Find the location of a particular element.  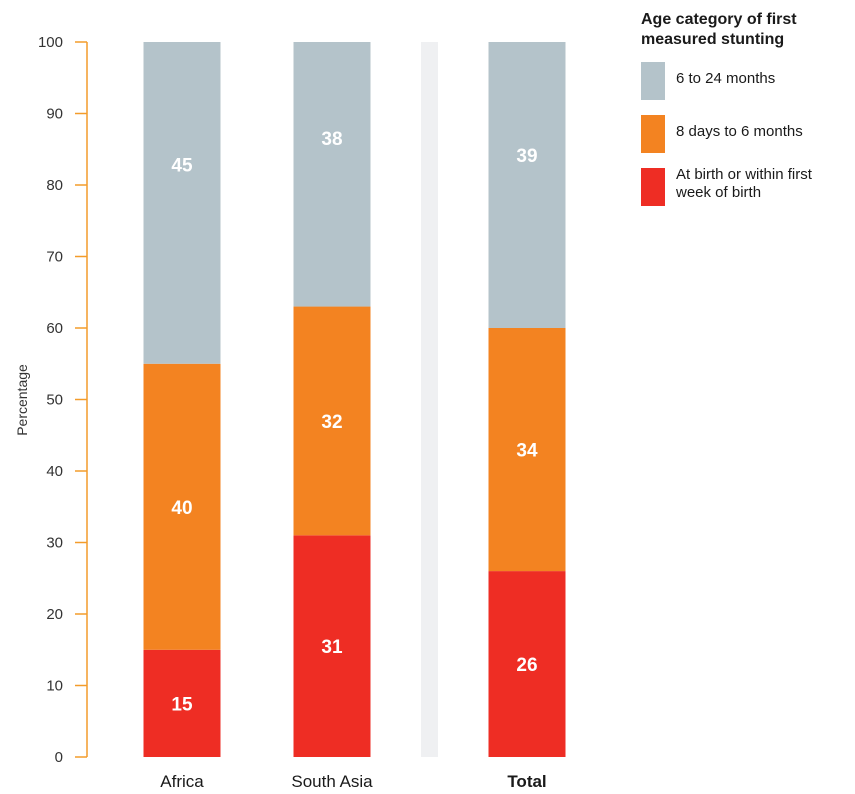

legend-label: 8 days to 6 months is located at coordinates (739, 131).